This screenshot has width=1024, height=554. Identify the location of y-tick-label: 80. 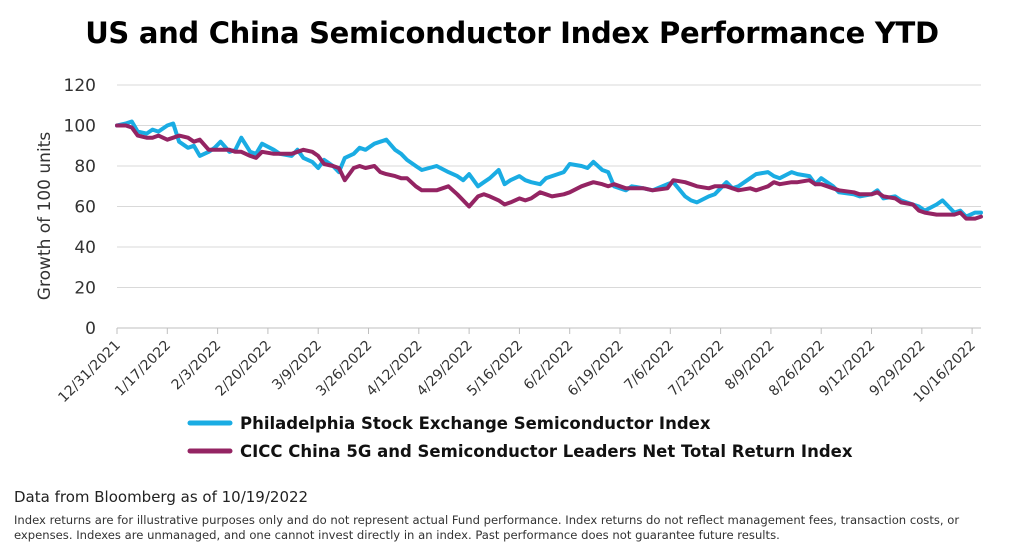
(85, 167).